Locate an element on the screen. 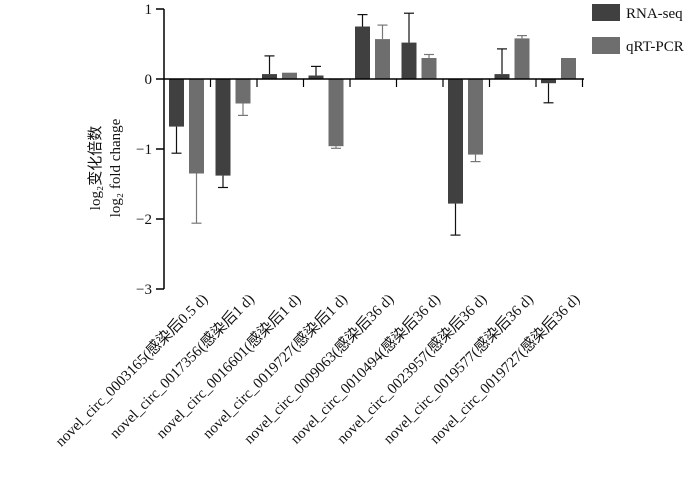  legend: RNA-seq qRT-PCR is located at coordinates (638, 29).